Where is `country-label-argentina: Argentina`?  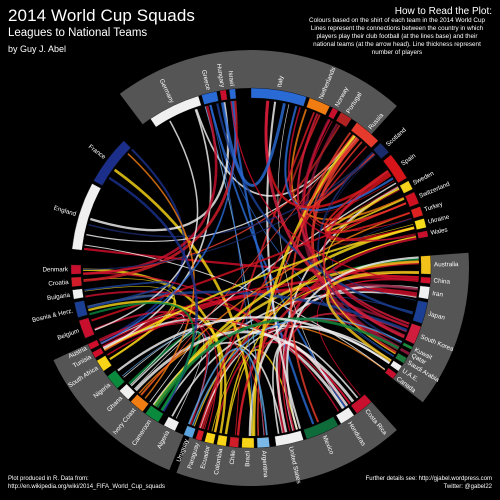 country-label-argentina: Argentina is located at coordinates (264, 464).